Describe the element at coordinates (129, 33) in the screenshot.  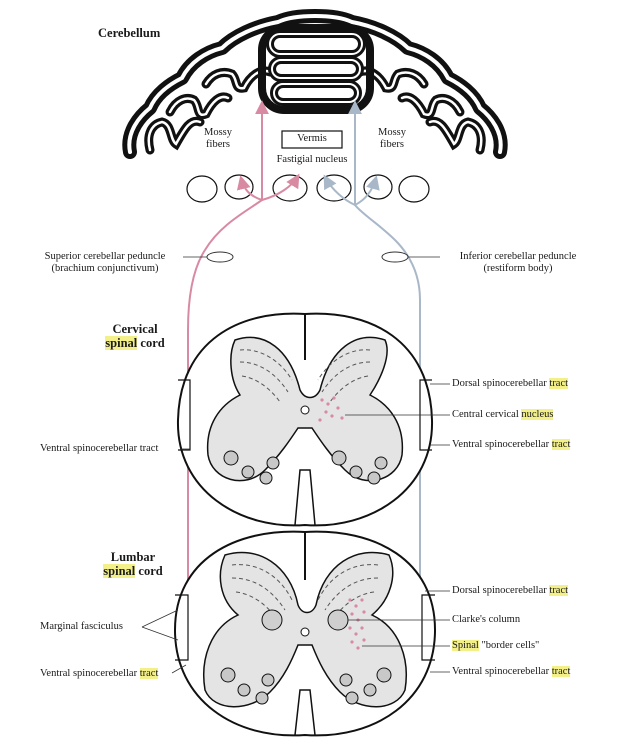
I see `cerebellum-title: Cerebellum` at that location.